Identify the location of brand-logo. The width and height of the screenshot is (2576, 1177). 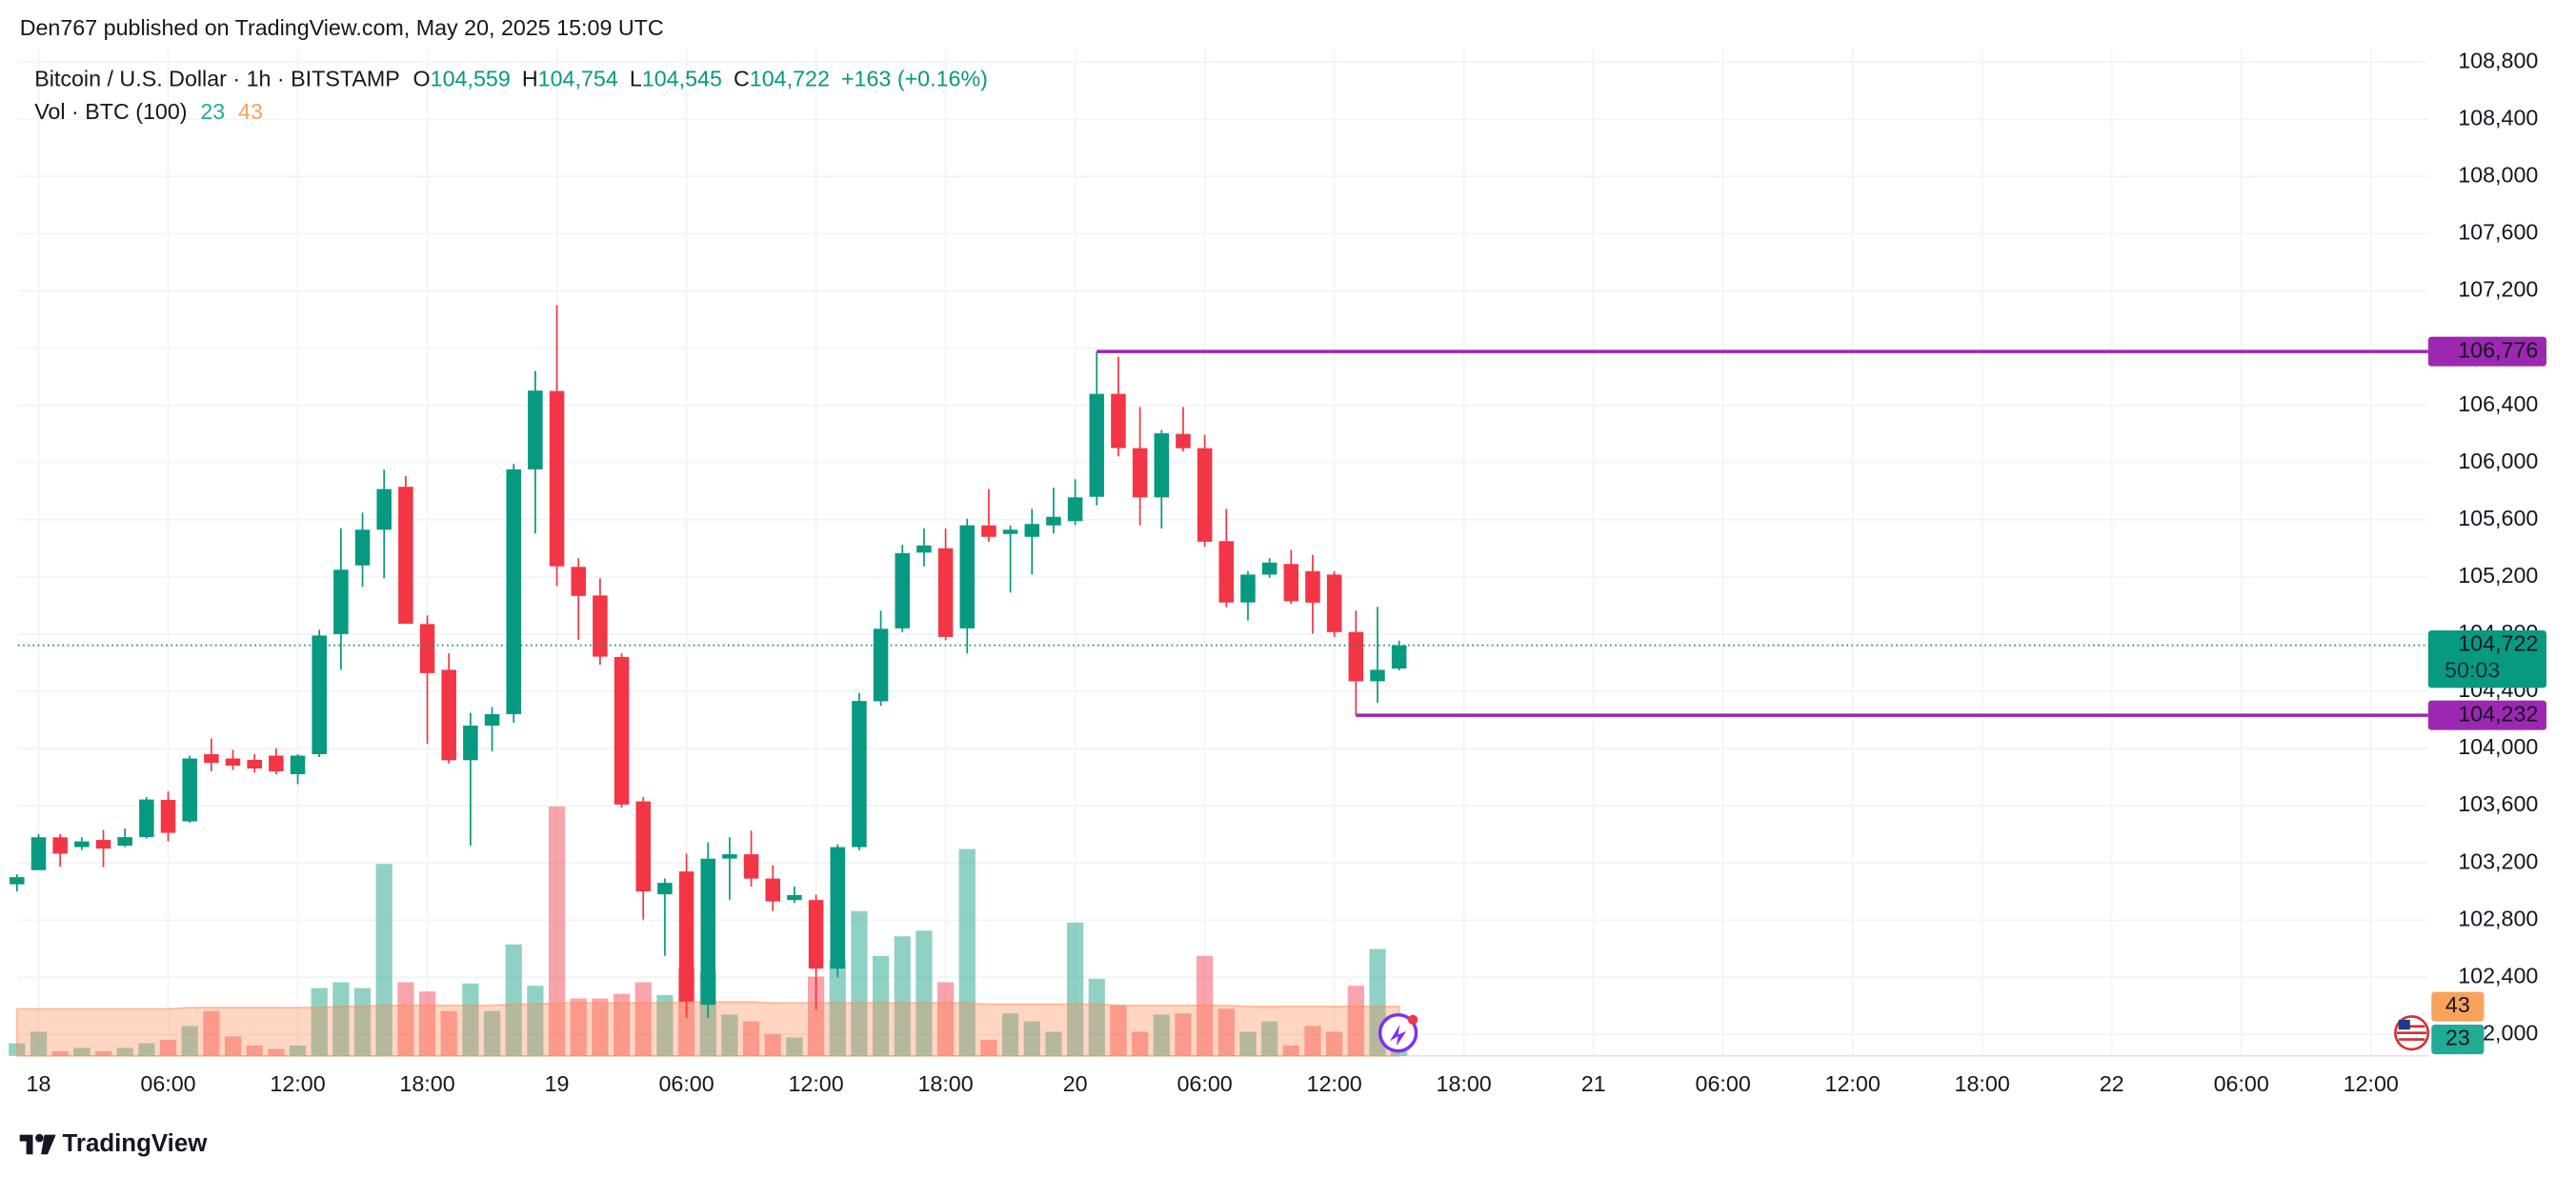
(38, 1144).